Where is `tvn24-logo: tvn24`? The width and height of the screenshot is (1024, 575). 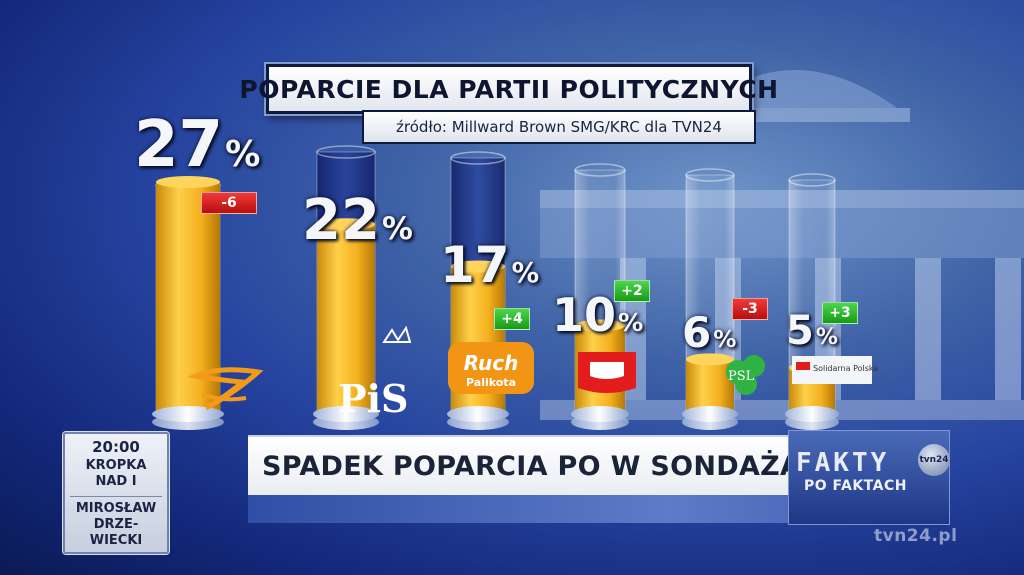 tvn24-logo: tvn24 is located at coordinates (934, 460).